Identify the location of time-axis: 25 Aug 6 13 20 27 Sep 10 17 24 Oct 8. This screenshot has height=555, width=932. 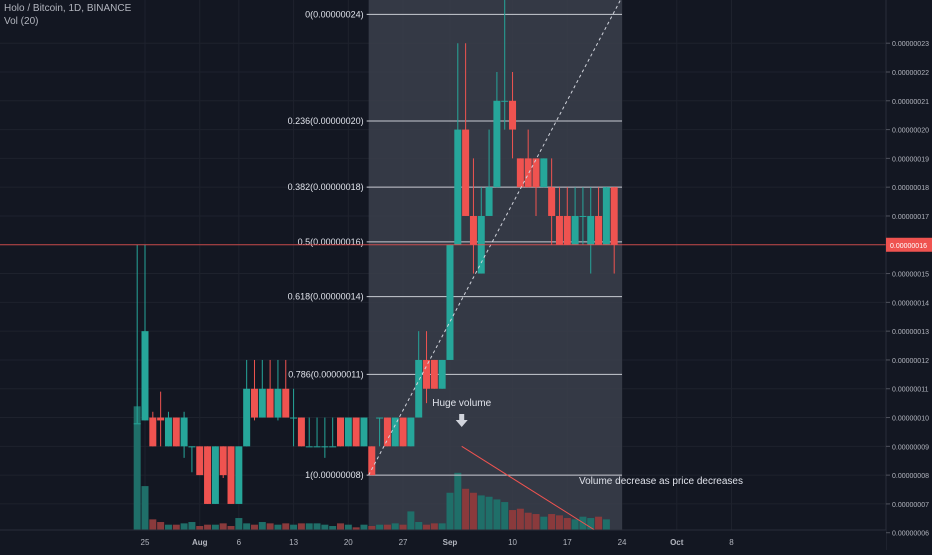
(443, 539).